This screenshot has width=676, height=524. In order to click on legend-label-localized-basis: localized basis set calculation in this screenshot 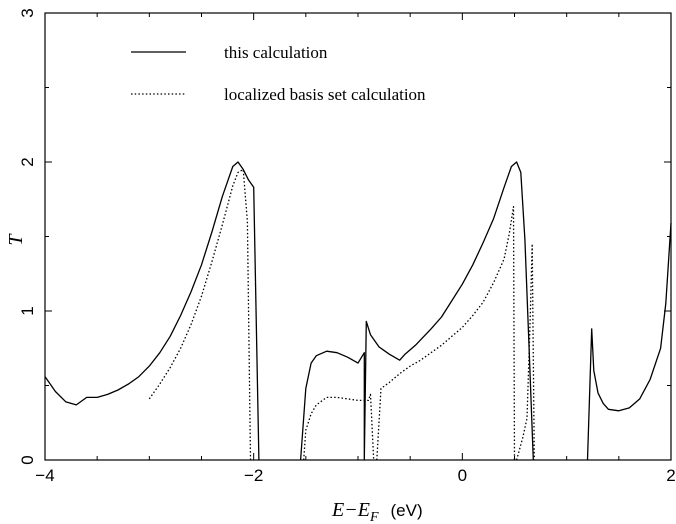, I will do `click(325, 94)`.